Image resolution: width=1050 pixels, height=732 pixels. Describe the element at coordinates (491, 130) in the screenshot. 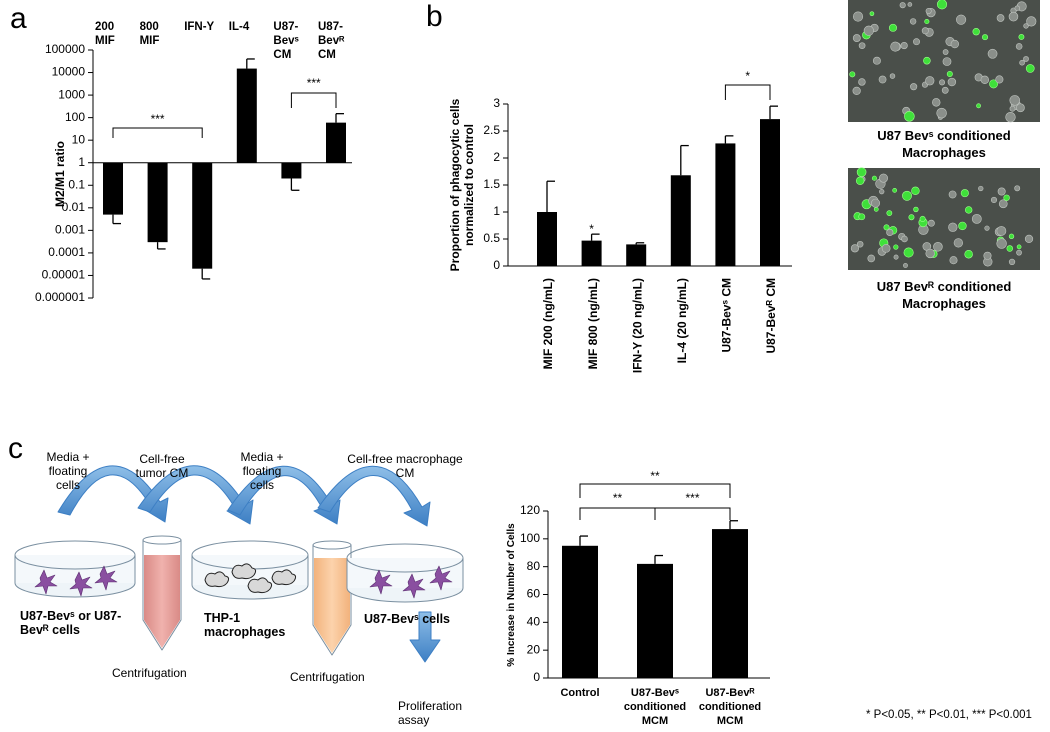

I see `y-tick-label: 2.5` at that location.